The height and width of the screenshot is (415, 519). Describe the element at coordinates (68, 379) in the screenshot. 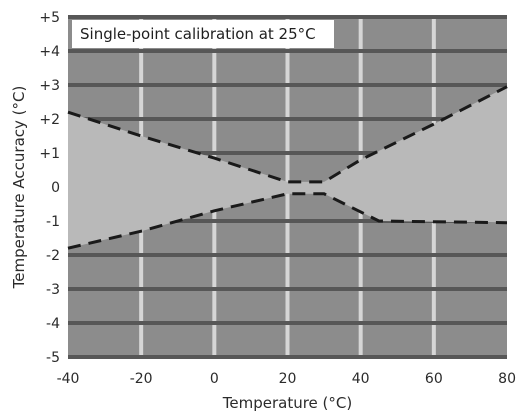

I see `x-tick-label: -40` at that location.